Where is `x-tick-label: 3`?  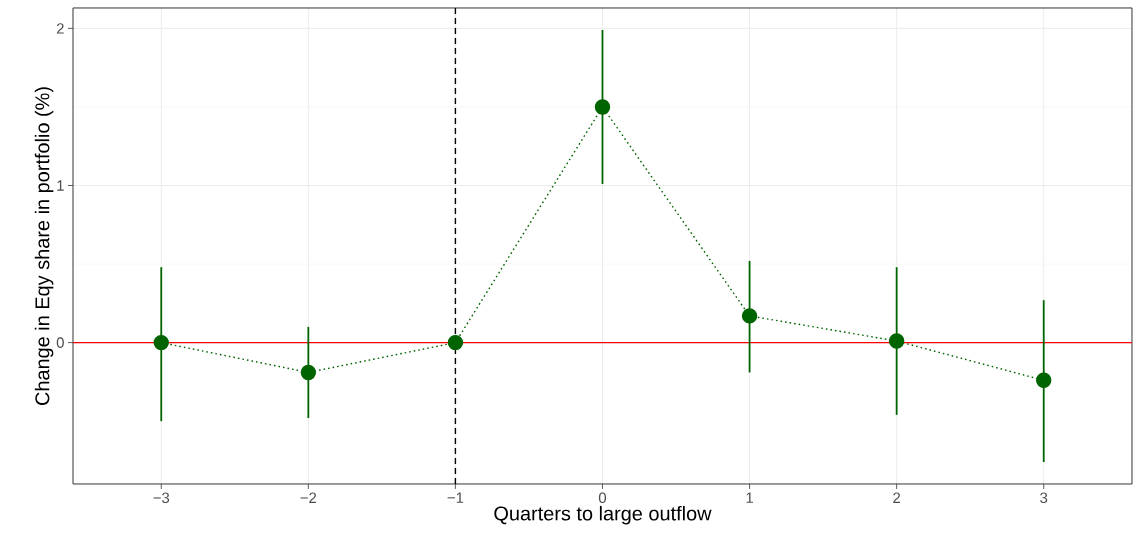 x-tick-label: 3 is located at coordinates (1044, 498).